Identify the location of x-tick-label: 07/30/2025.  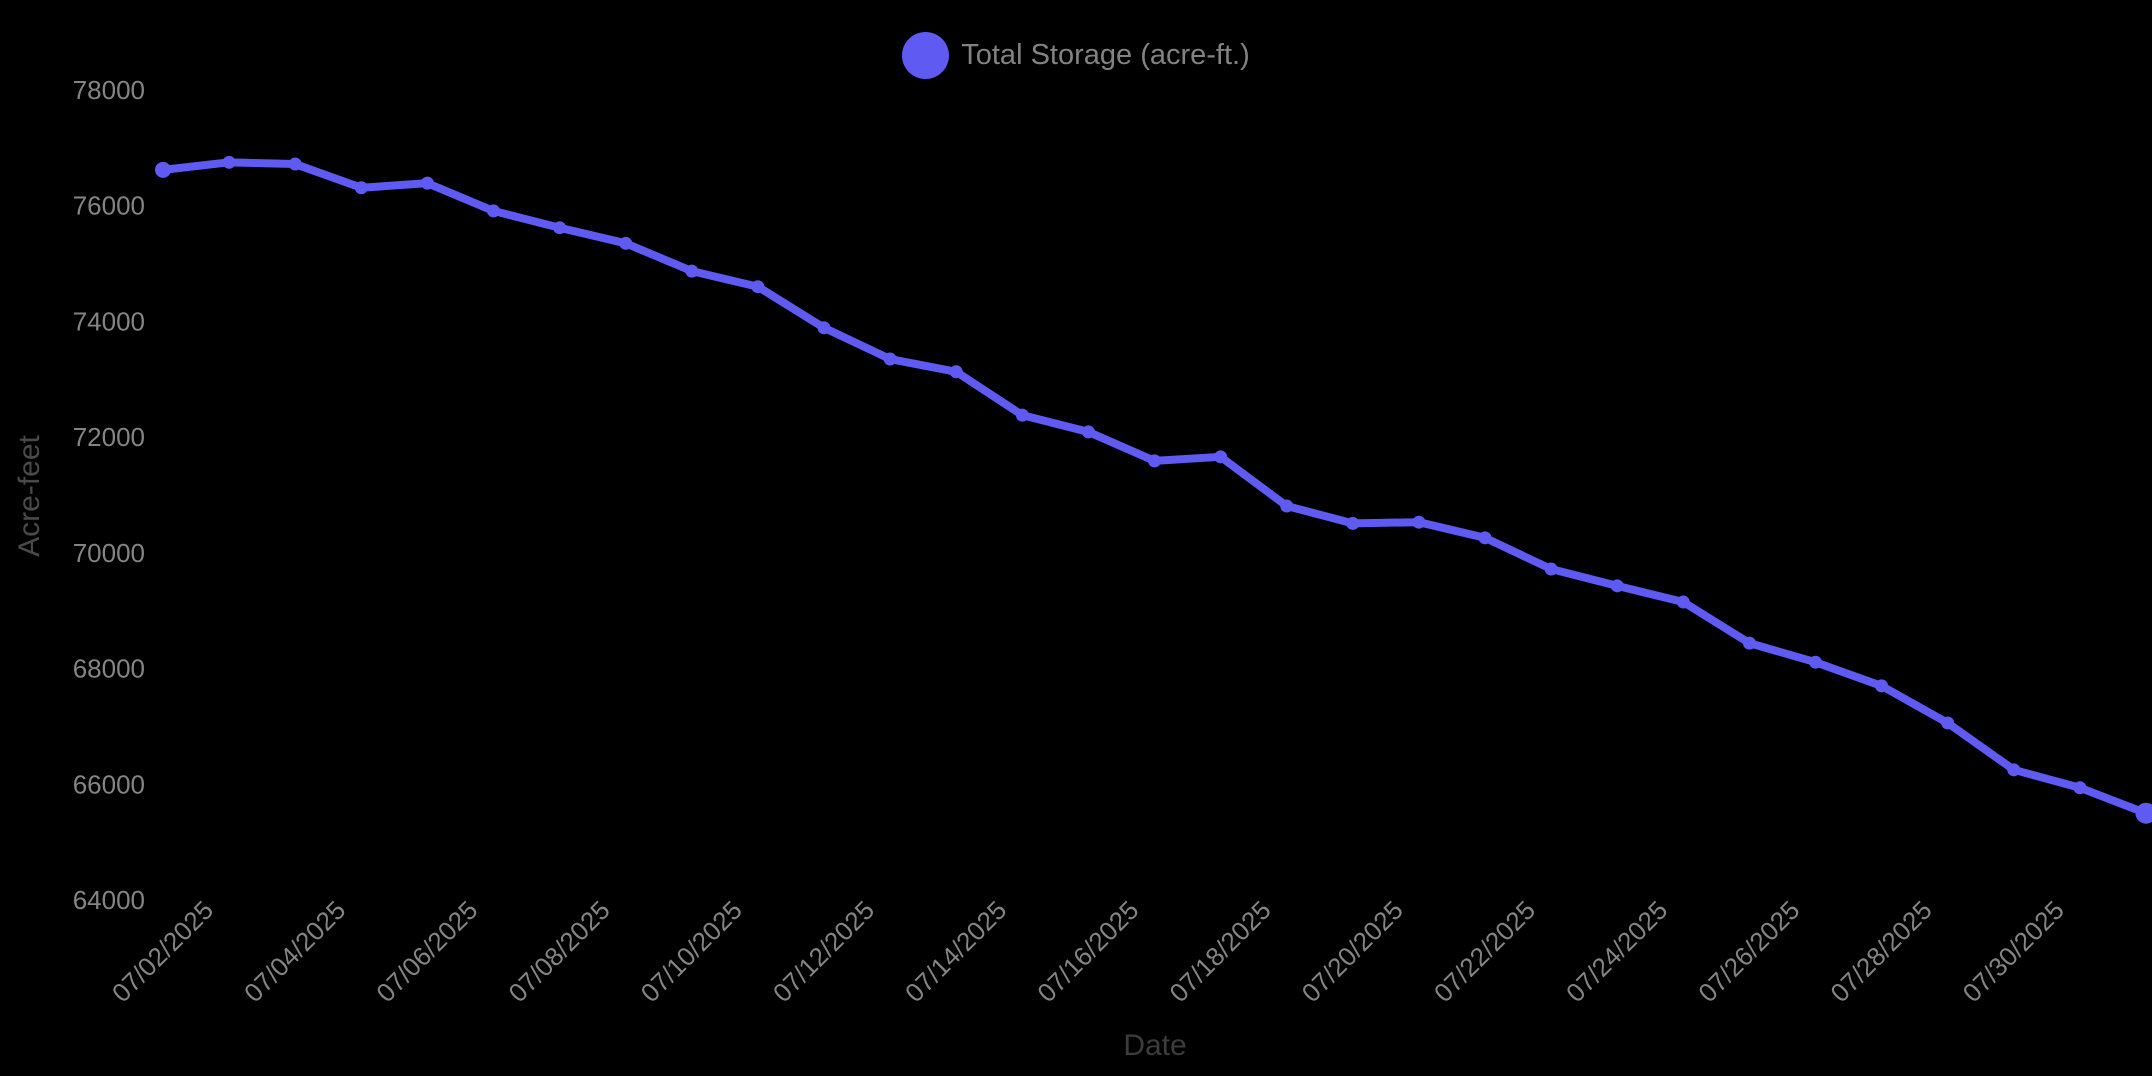
(2013, 951).